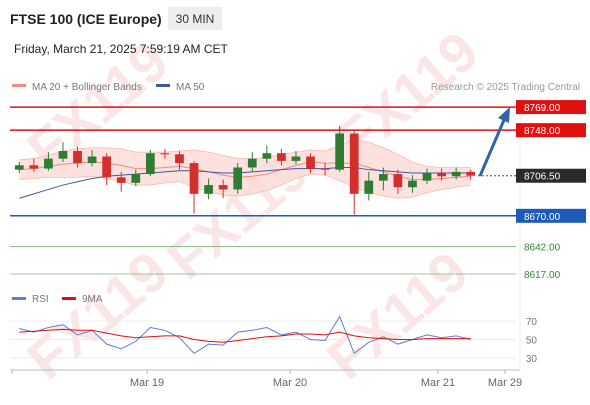 The image size is (590, 405). I want to click on y-tick-label: 30, so click(532, 359).